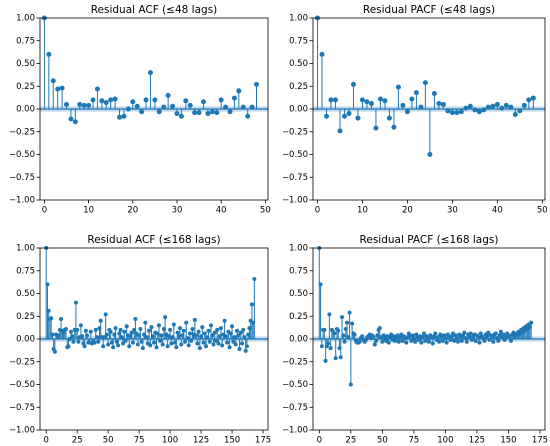 This screenshot has width=550, height=446. I want to click on x-tick-label: 175, so click(540, 441).